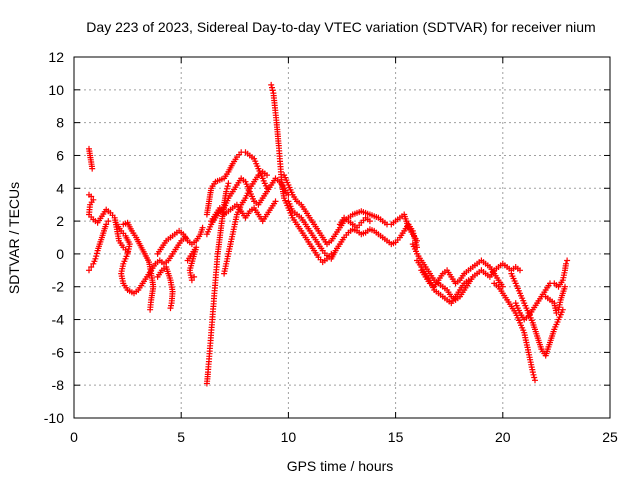 This screenshot has height=480, width=640. I want to click on y-tick-label: 8, so click(60, 123).